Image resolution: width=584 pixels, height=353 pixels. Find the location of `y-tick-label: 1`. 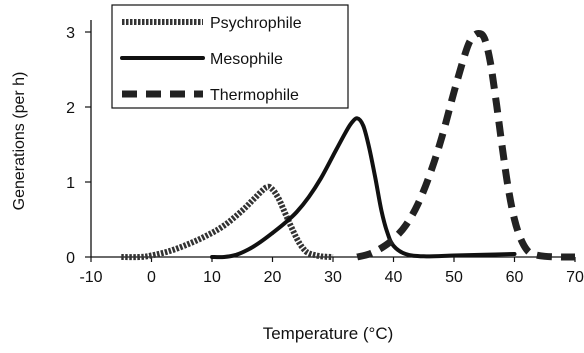

y-tick-label: 1 is located at coordinates (70, 183).